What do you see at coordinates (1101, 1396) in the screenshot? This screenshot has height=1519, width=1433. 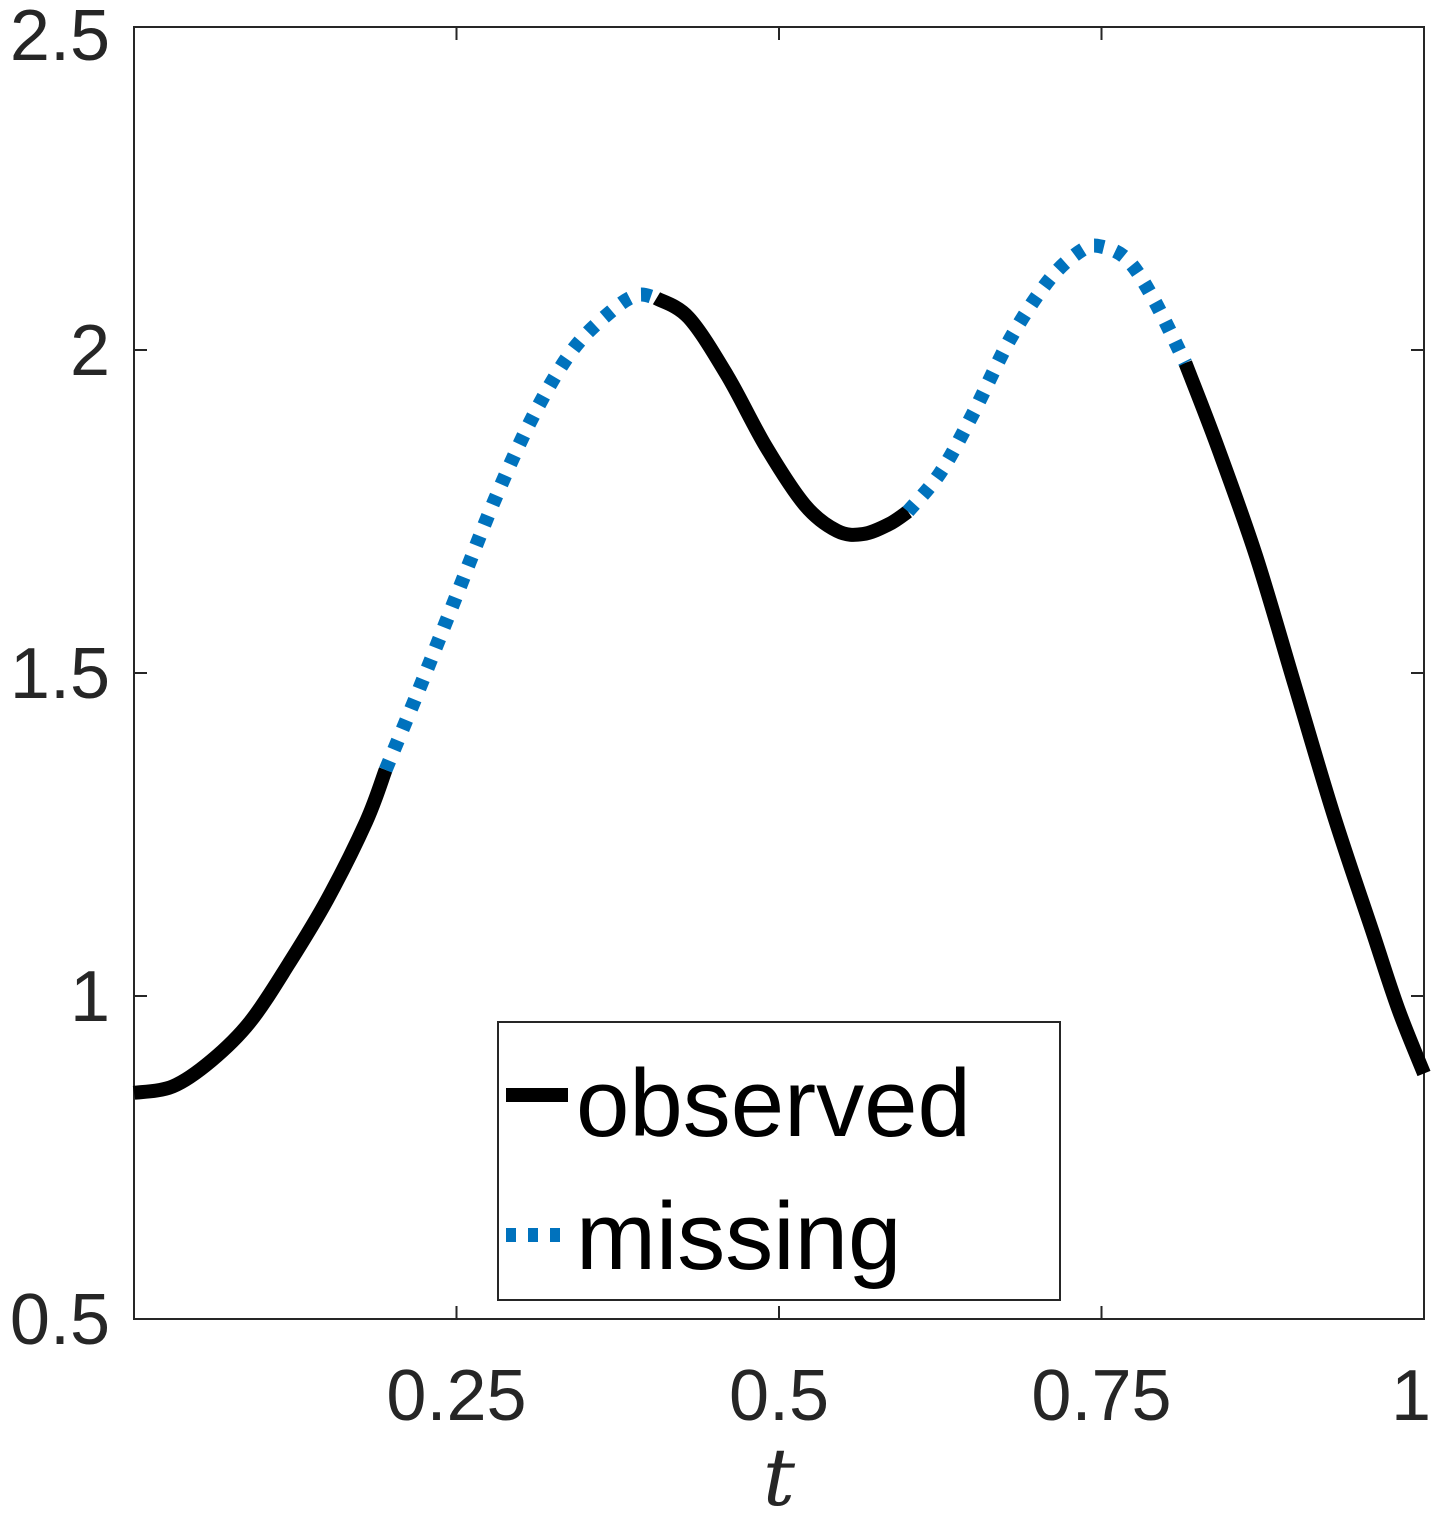 I see `x-tick-label: 0.75` at bounding box center [1101, 1396].